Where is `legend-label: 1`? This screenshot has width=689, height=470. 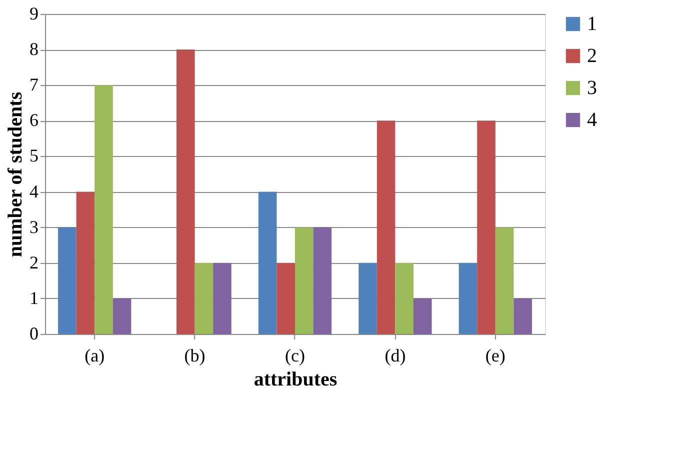 legend-label: 1 is located at coordinates (592, 24).